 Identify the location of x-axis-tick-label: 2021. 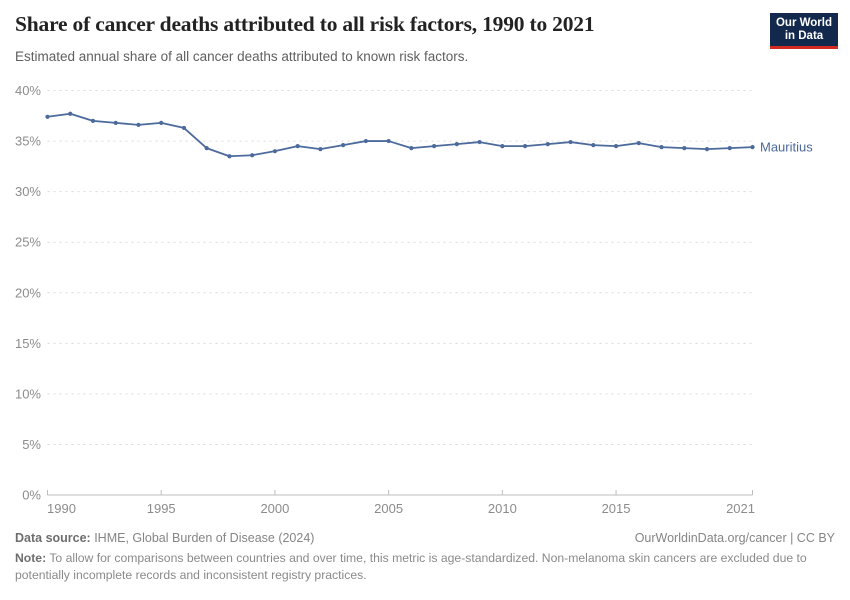
(740, 508).